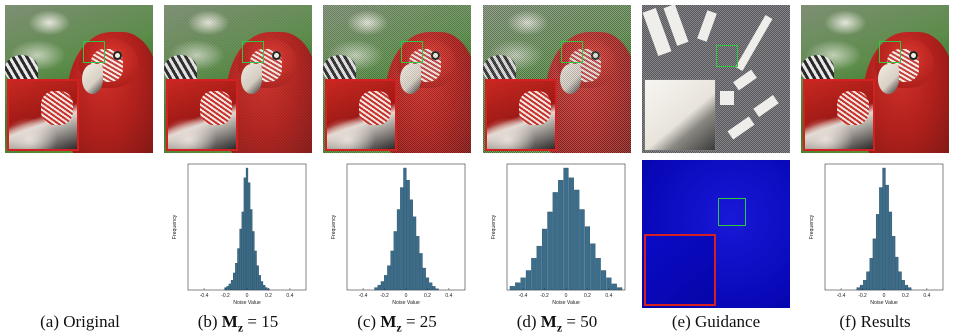  What do you see at coordinates (79, 79) in the screenshot?
I see `original-image` at bounding box center [79, 79].